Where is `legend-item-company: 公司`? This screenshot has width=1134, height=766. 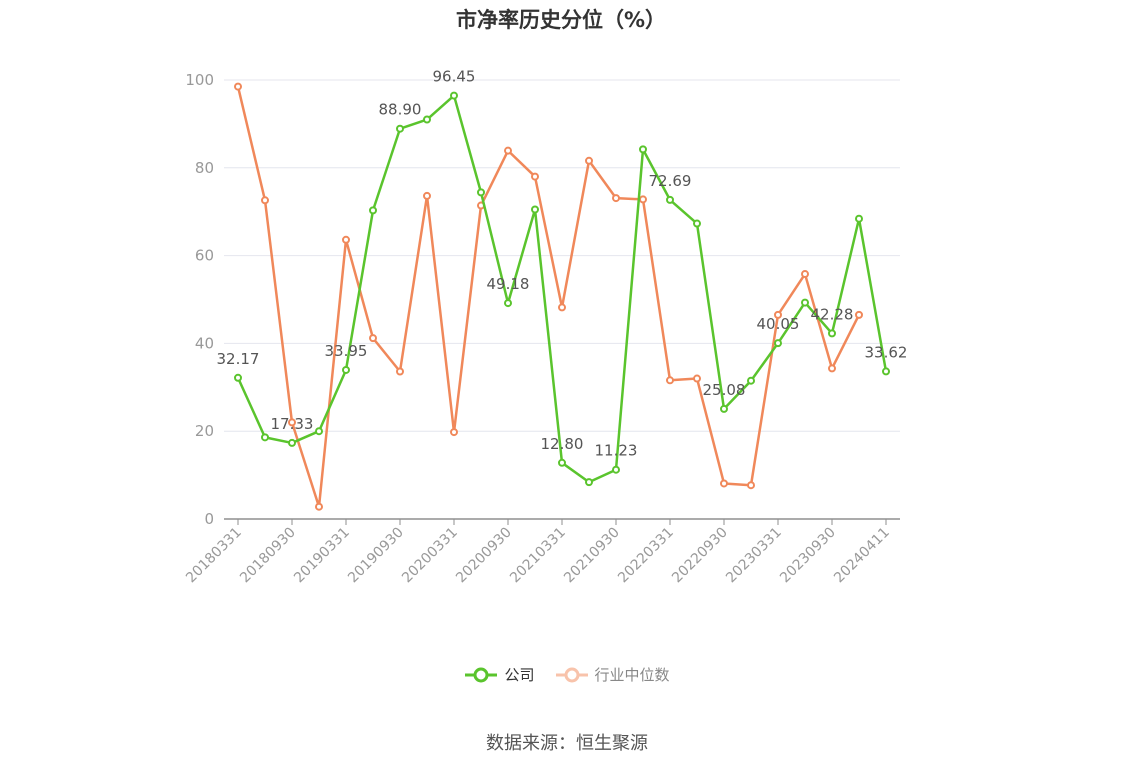
legend-item-company: 公司 is located at coordinates (499, 674).